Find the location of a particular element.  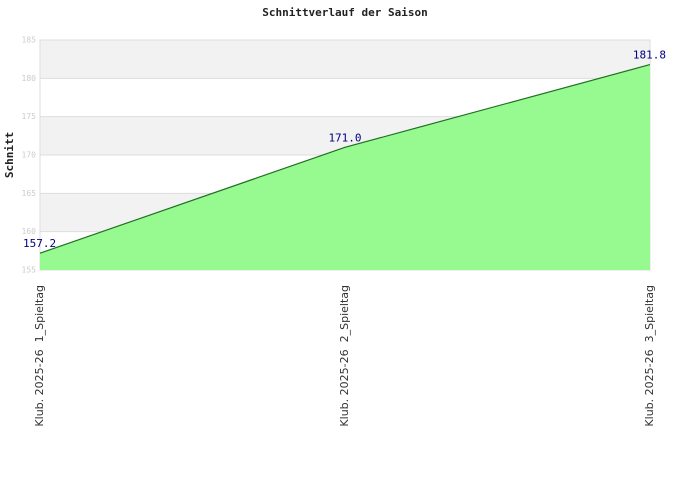

value-label: 181.8 is located at coordinates (649, 55).